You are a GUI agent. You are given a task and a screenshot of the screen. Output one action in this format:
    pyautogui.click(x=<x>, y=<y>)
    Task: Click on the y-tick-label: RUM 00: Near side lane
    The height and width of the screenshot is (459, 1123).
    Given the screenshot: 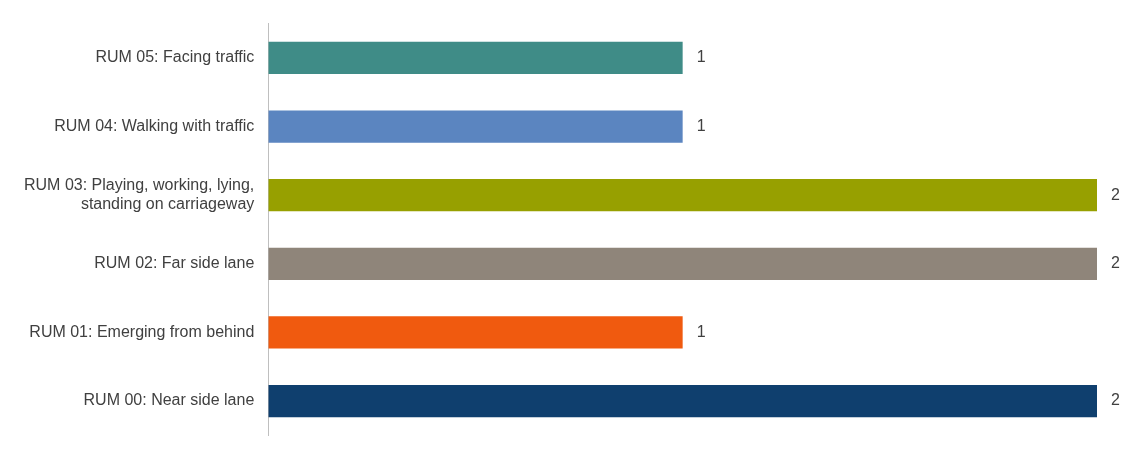 What is the action you would take?
    pyautogui.click(x=169, y=400)
    